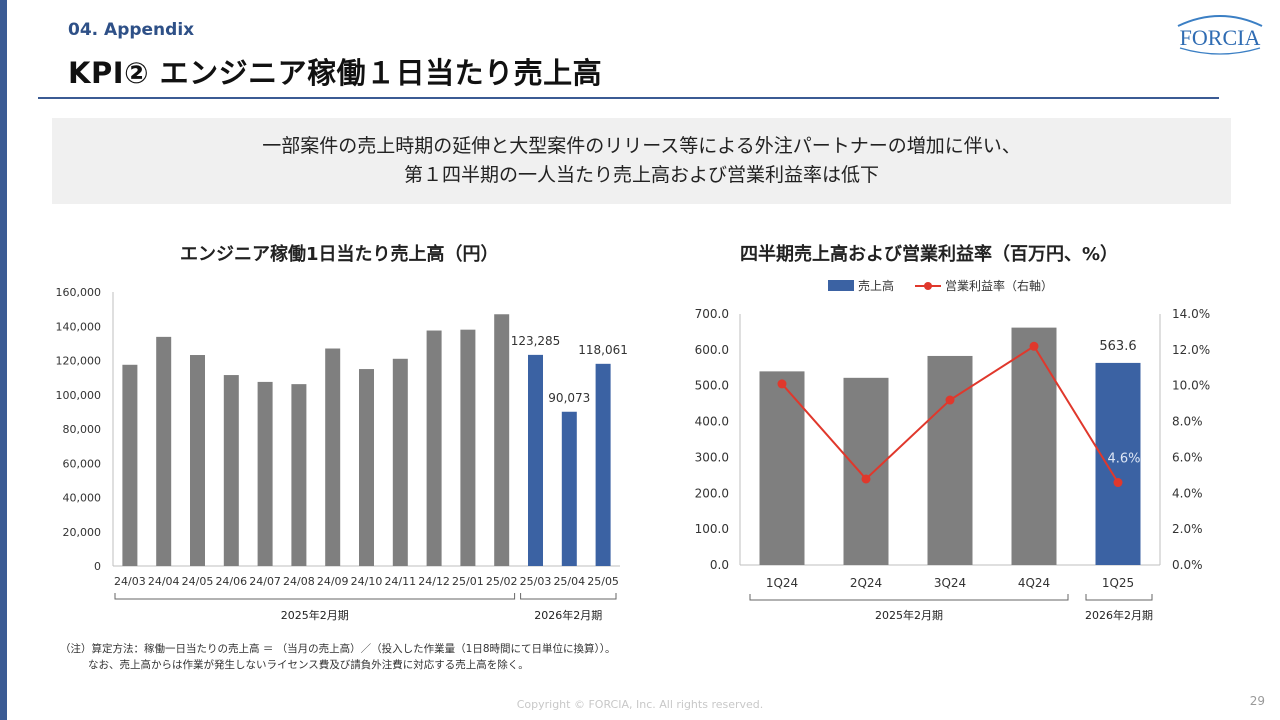 The height and width of the screenshot is (720, 1280). I want to click on x-tick-label: 24/03, so click(130, 581).